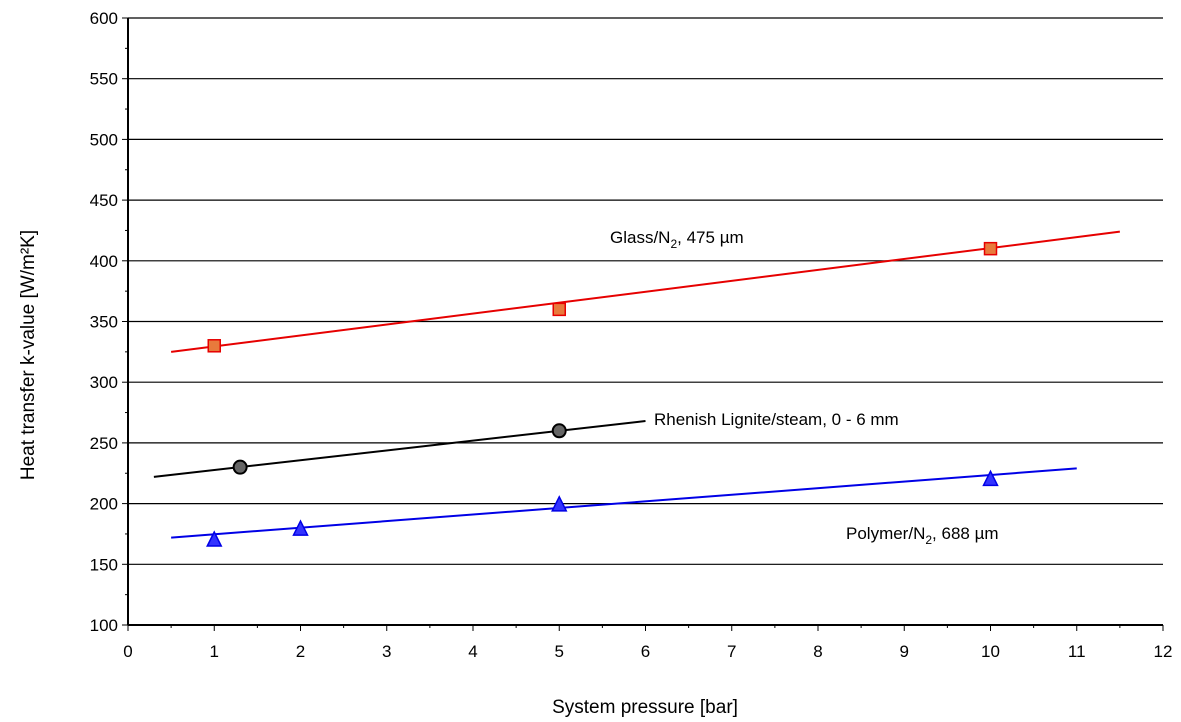 This screenshot has height=722, width=1181. Describe the element at coordinates (776, 419) in the screenshot. I see `series-label-lignite: Rhenish Lignite/steam, 0 - 6 mm` at that location.